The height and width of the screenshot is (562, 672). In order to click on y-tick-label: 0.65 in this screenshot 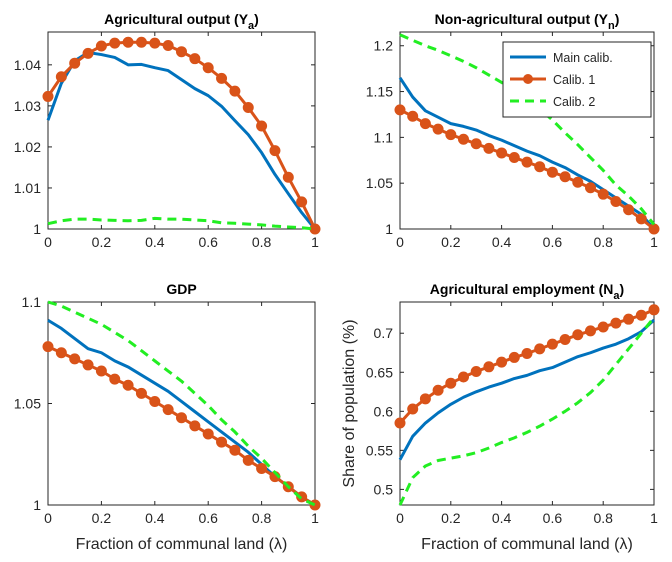, I will do `click(379, 372)`.